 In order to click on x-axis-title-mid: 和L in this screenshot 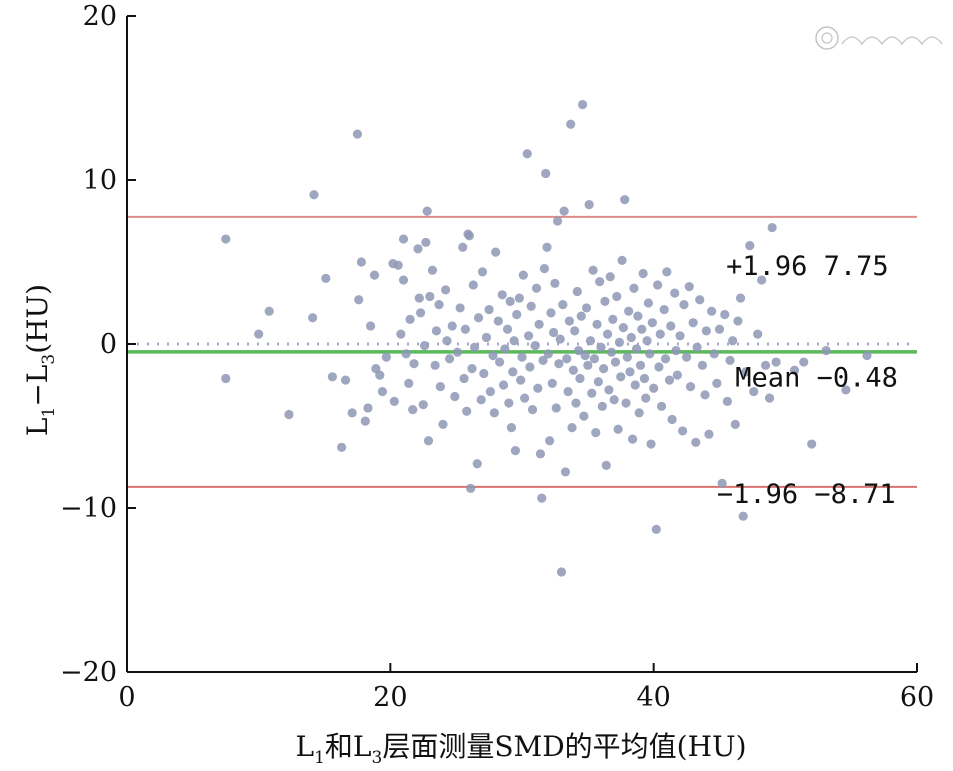, I will do `click(348, 746)`.